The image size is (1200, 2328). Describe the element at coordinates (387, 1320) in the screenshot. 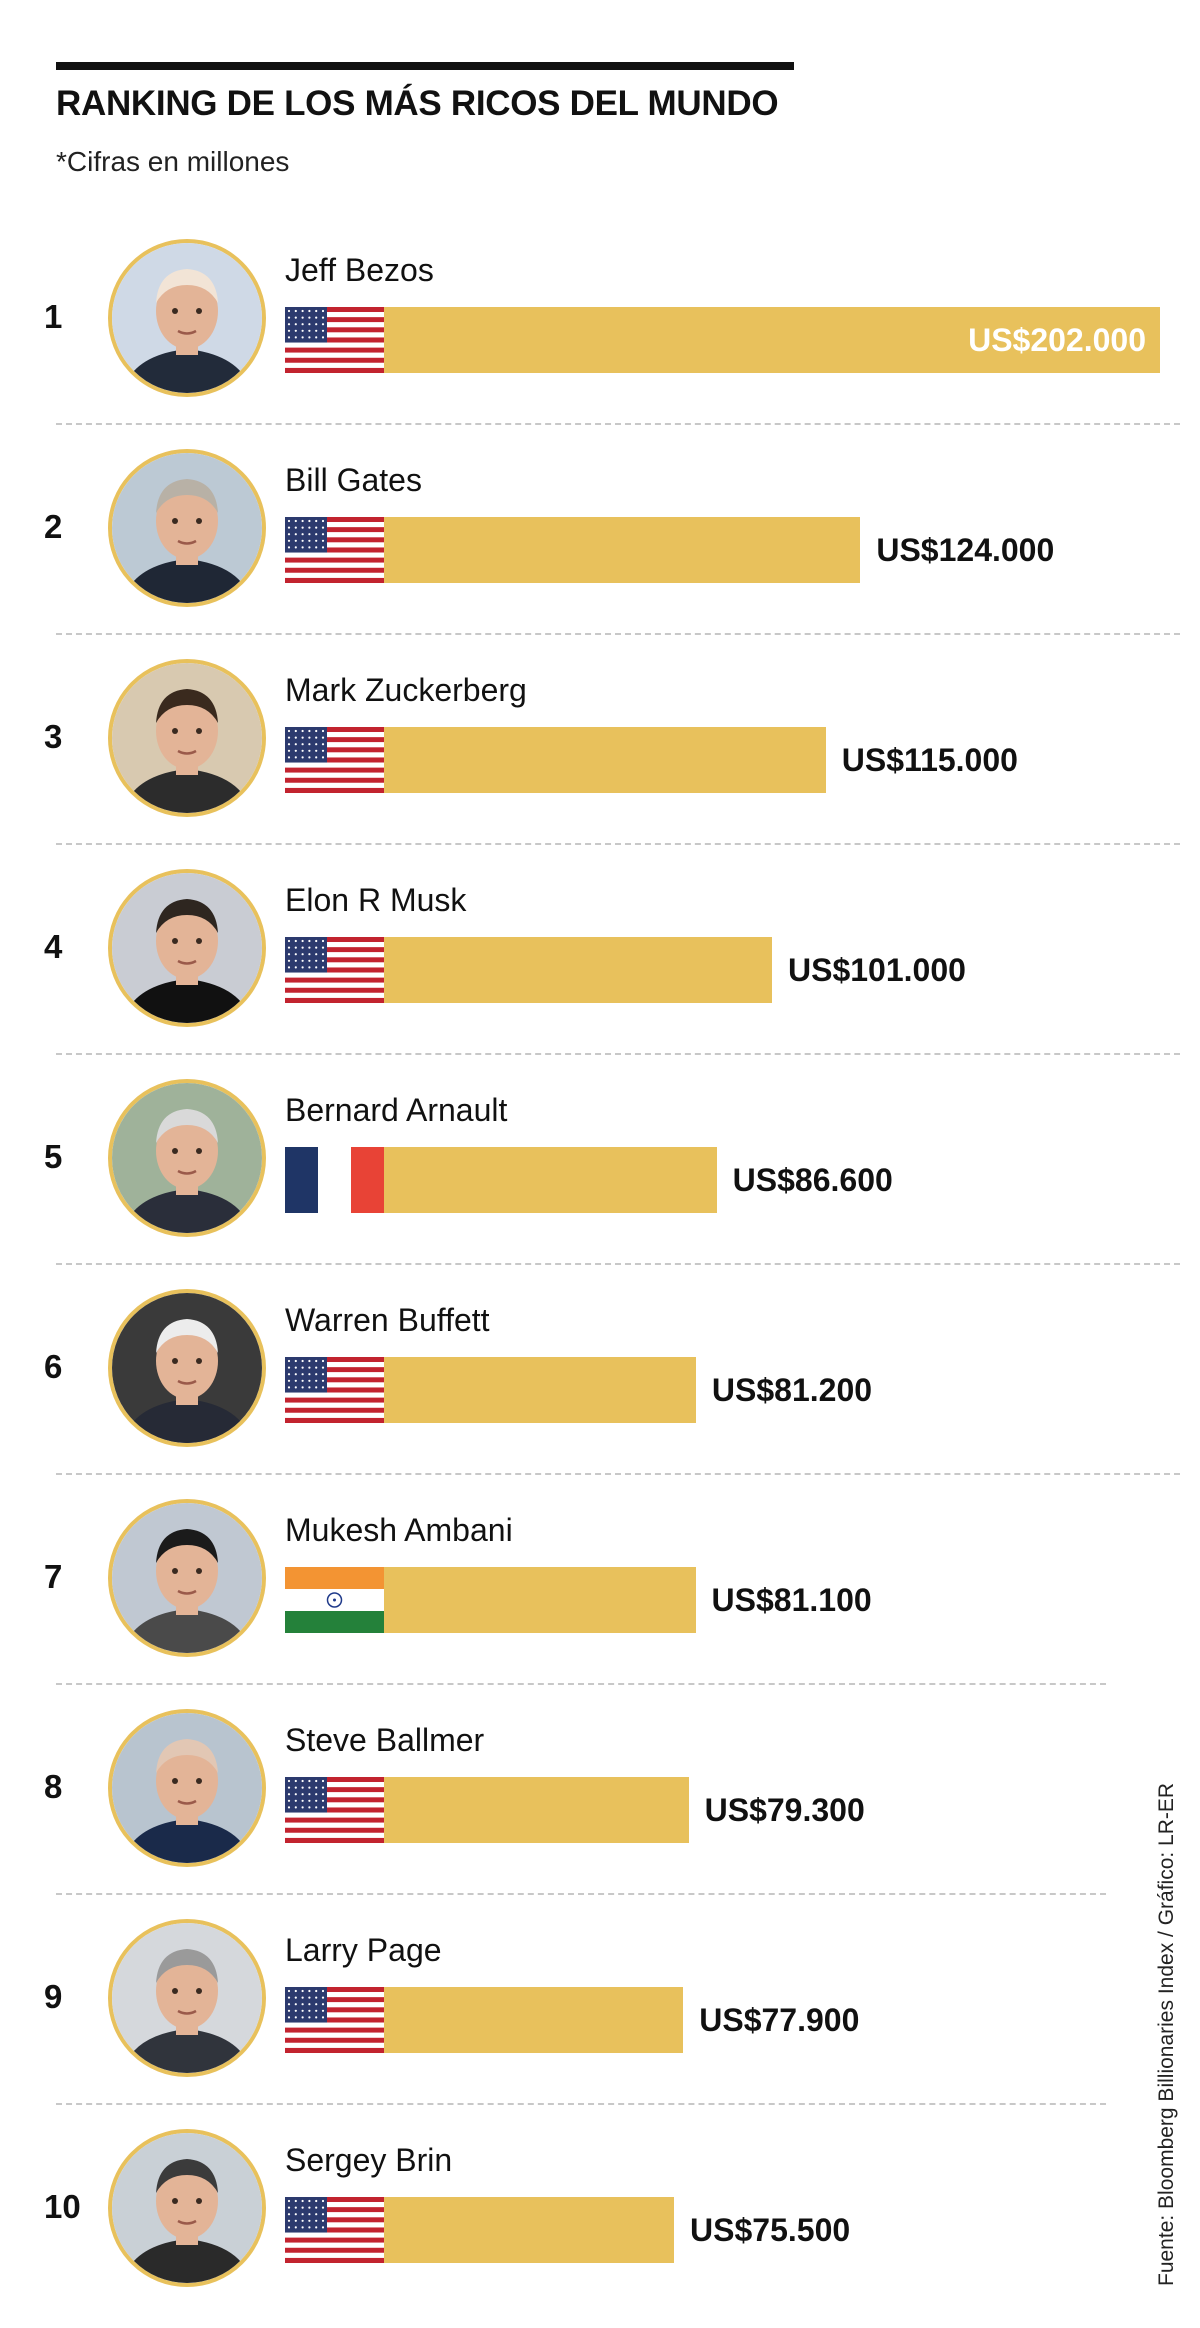

I see `person-name: Warren Buffett` at that location.